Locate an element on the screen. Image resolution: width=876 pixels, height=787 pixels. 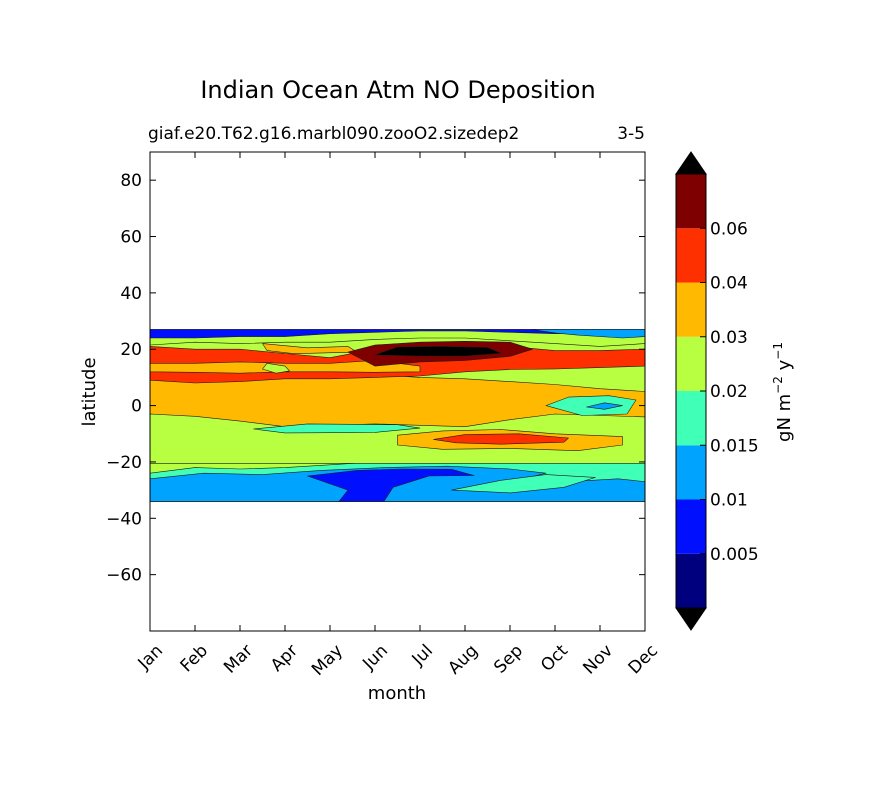
y-tick-label: −40 is located at coordinates (124, 519).